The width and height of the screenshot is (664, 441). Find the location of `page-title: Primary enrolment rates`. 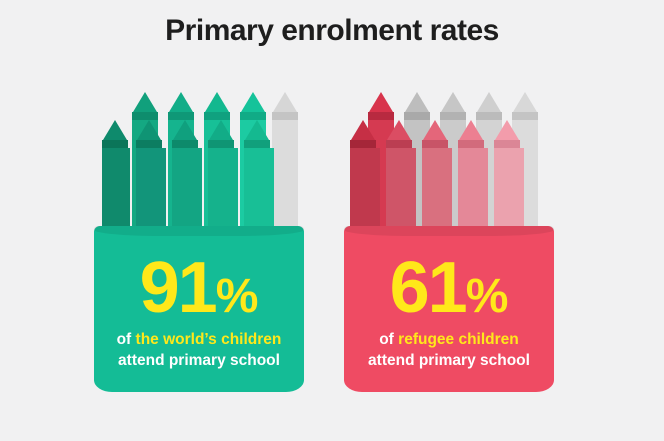

page-title: Primary enrolment rates is located at coordinates (332, 30).